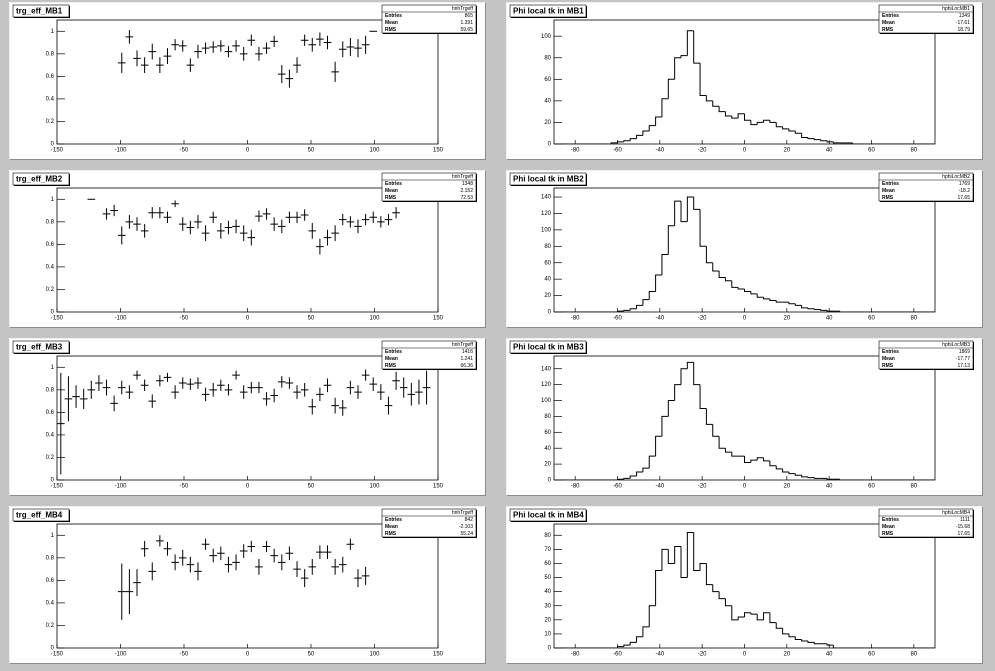 The height and width of the screenshot is (671, 995). What do you see at coordinates (466, 191) in the screenshot?
I see `stats-value: 2.152` at bounding box center [466, 191].